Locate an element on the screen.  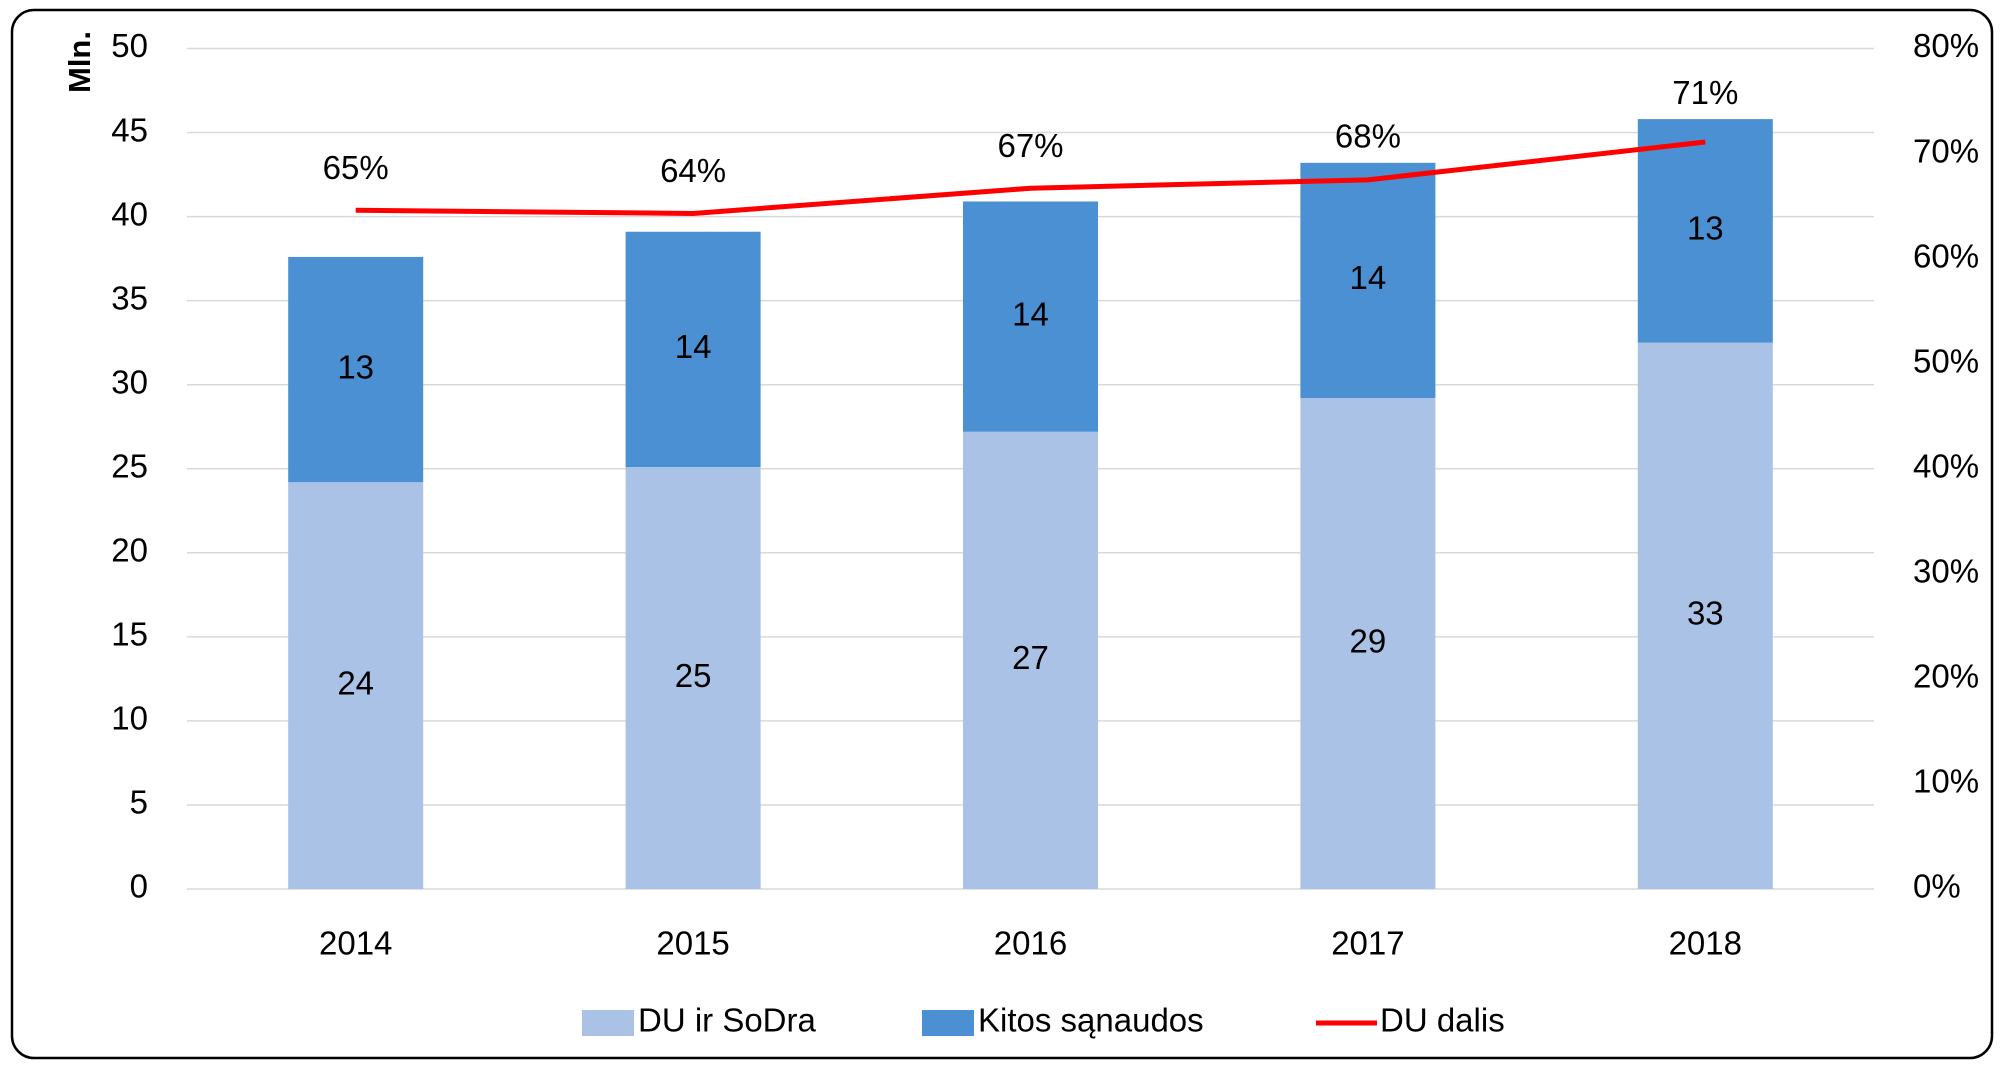
y2-tick-label: 70% is located at coordinates (1946, 150).